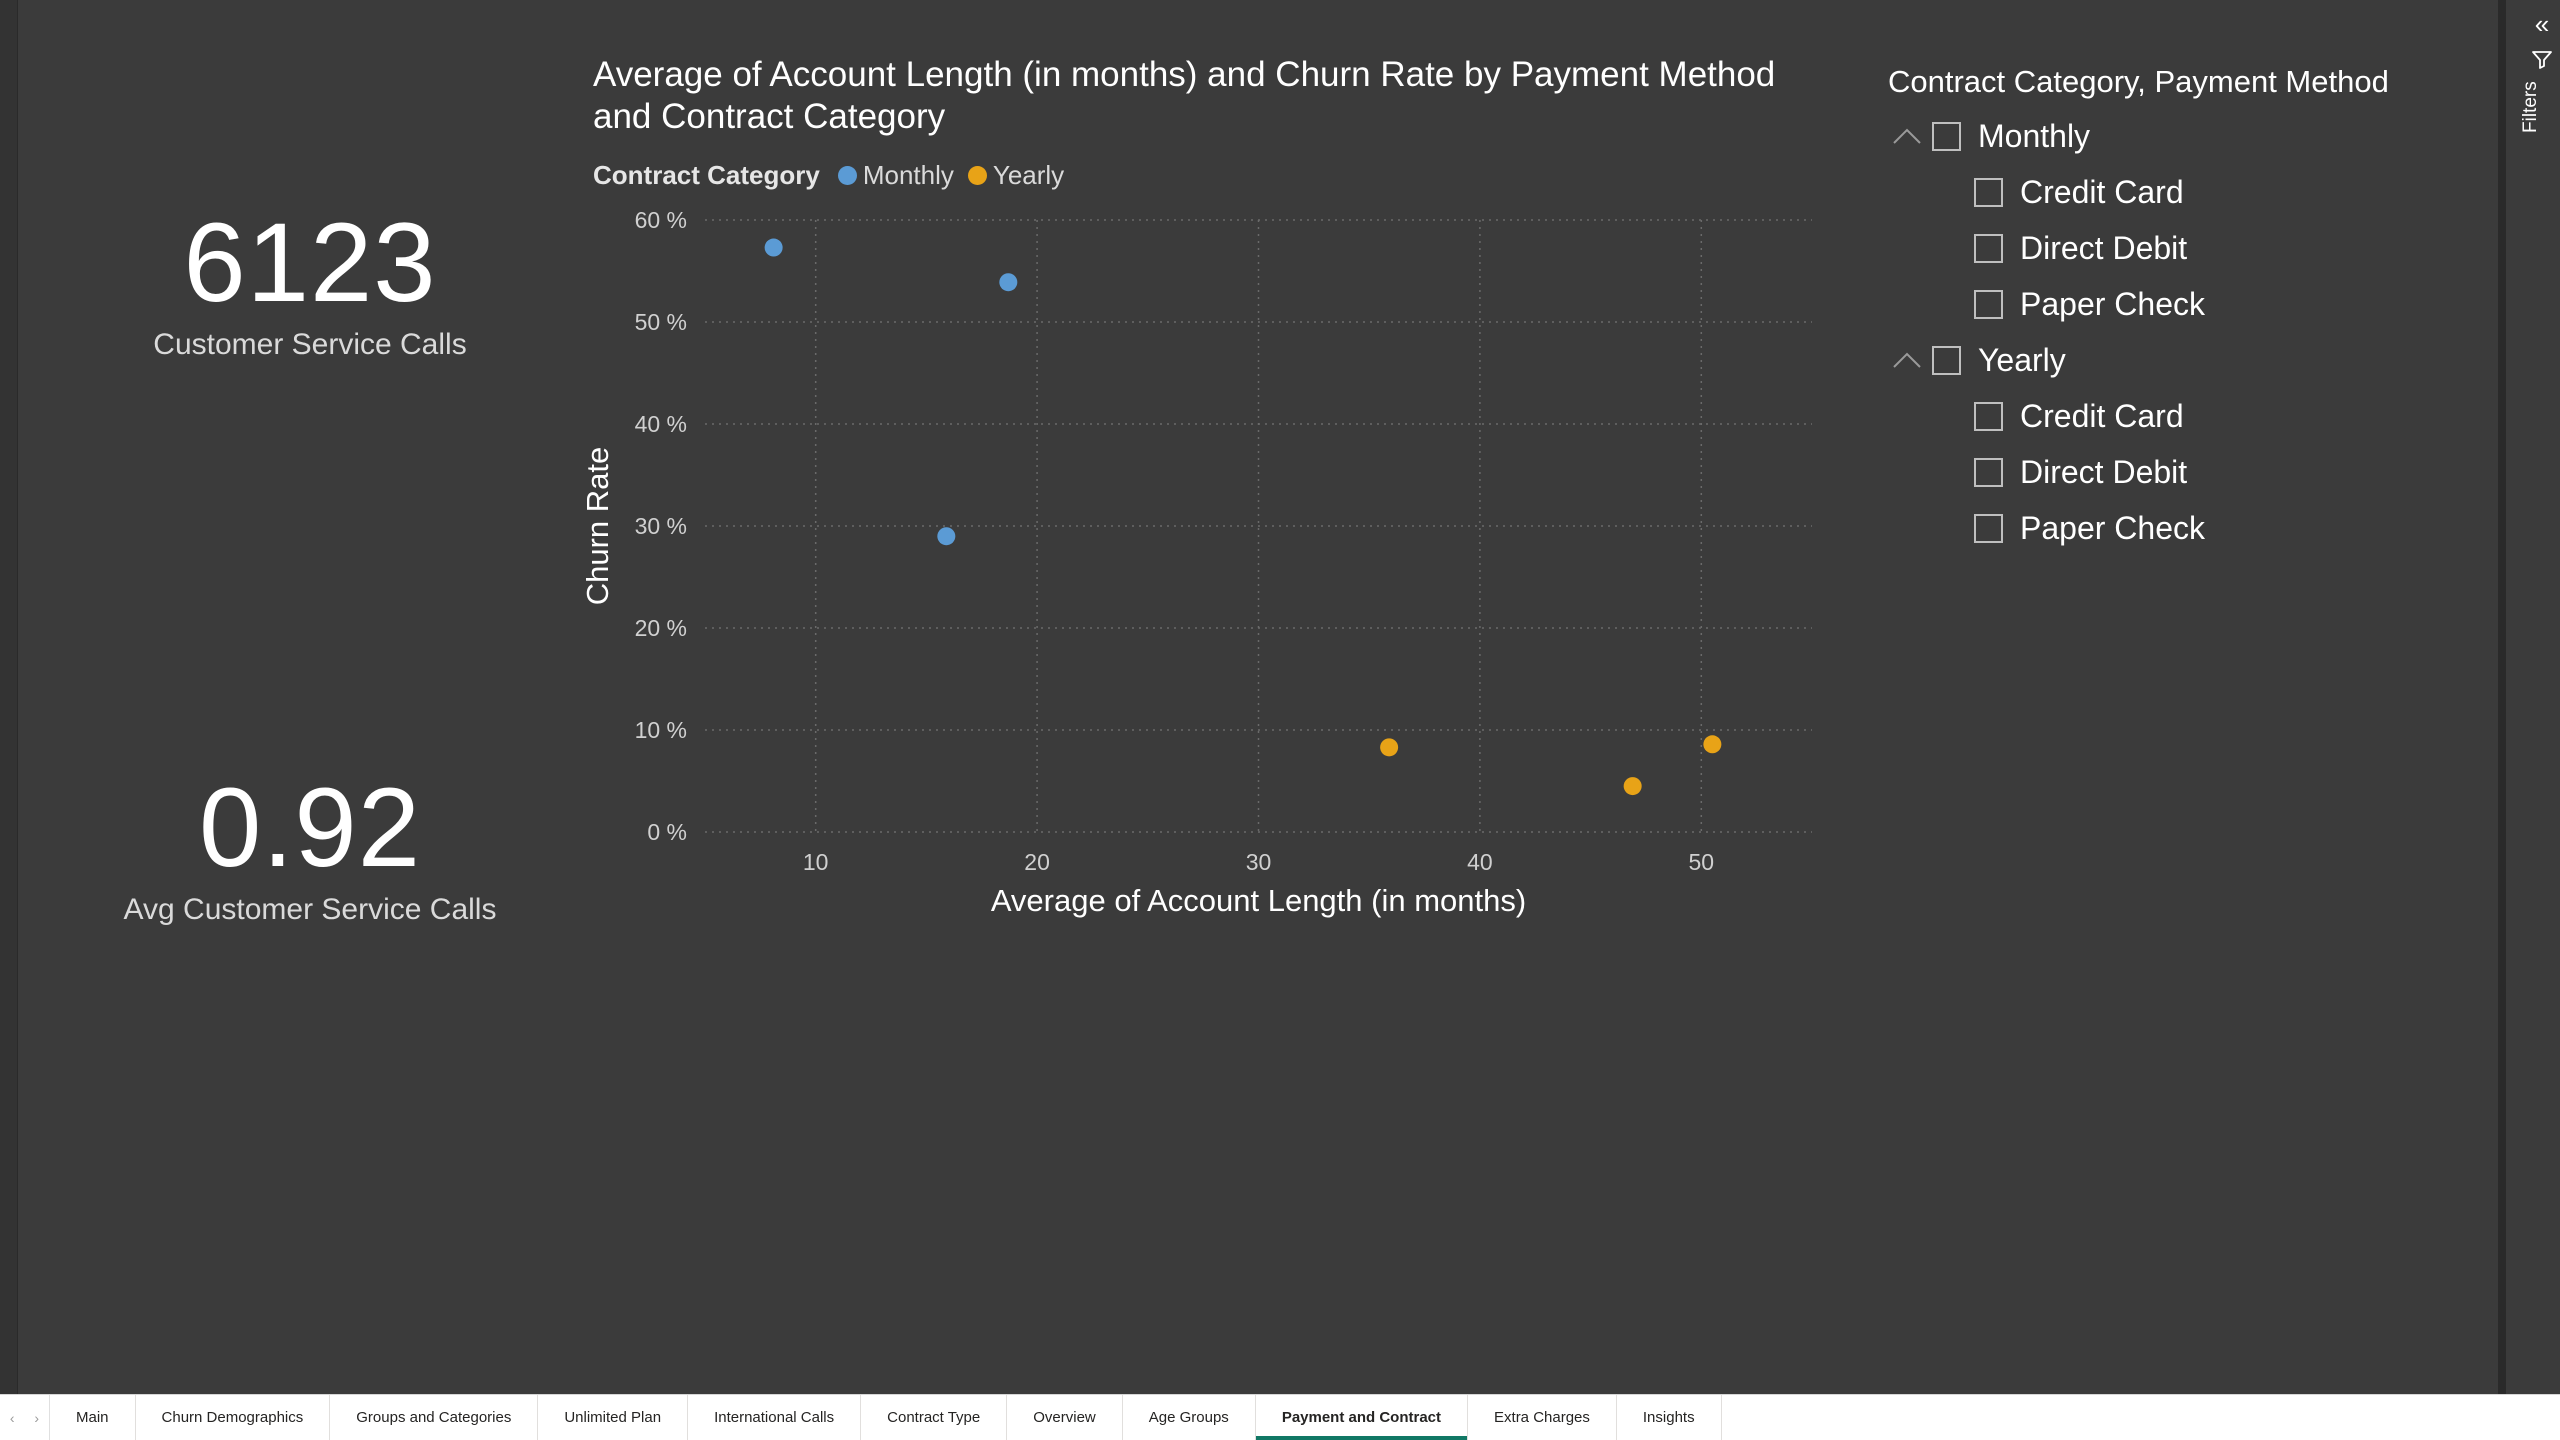 This screenshot has width=2560, height=1440. What do you see at coordinates (12, 1417) in the screenshot?
I see `tab-prev-icon: ‹` at bounding box center [12, 1417].